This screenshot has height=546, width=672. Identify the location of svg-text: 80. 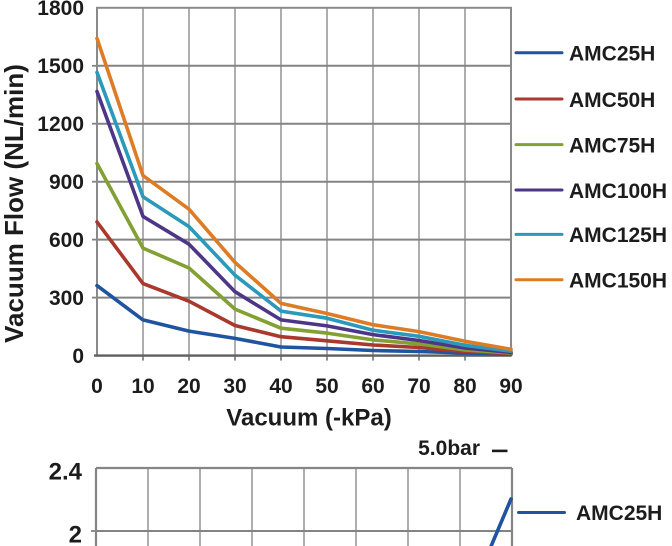
(464, 386).